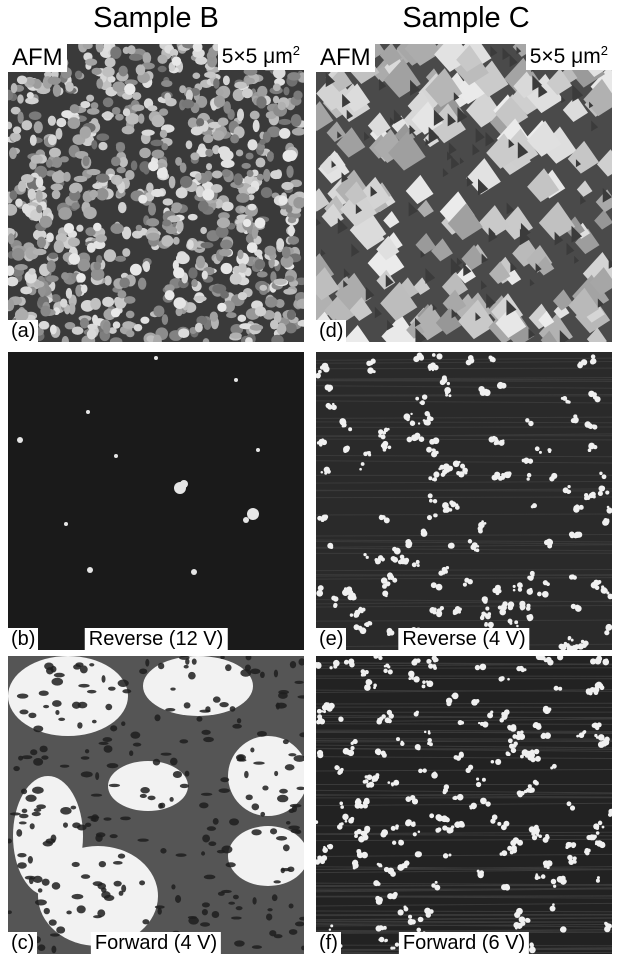  I want to click on column-title-sample-c: Sample C, so click(466, 18).